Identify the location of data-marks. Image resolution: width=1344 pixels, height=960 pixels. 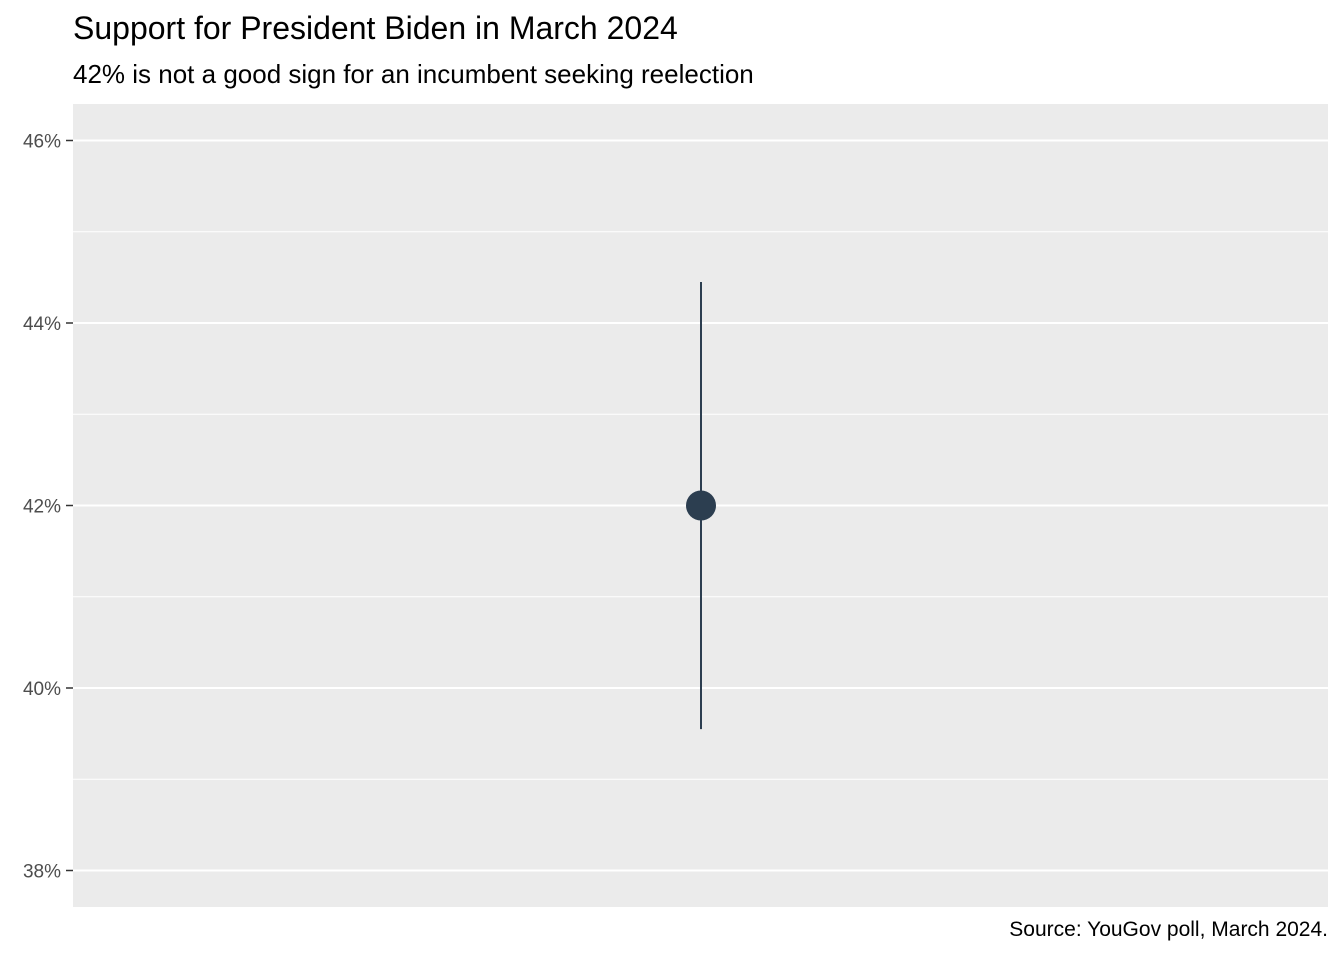
(701, 505).